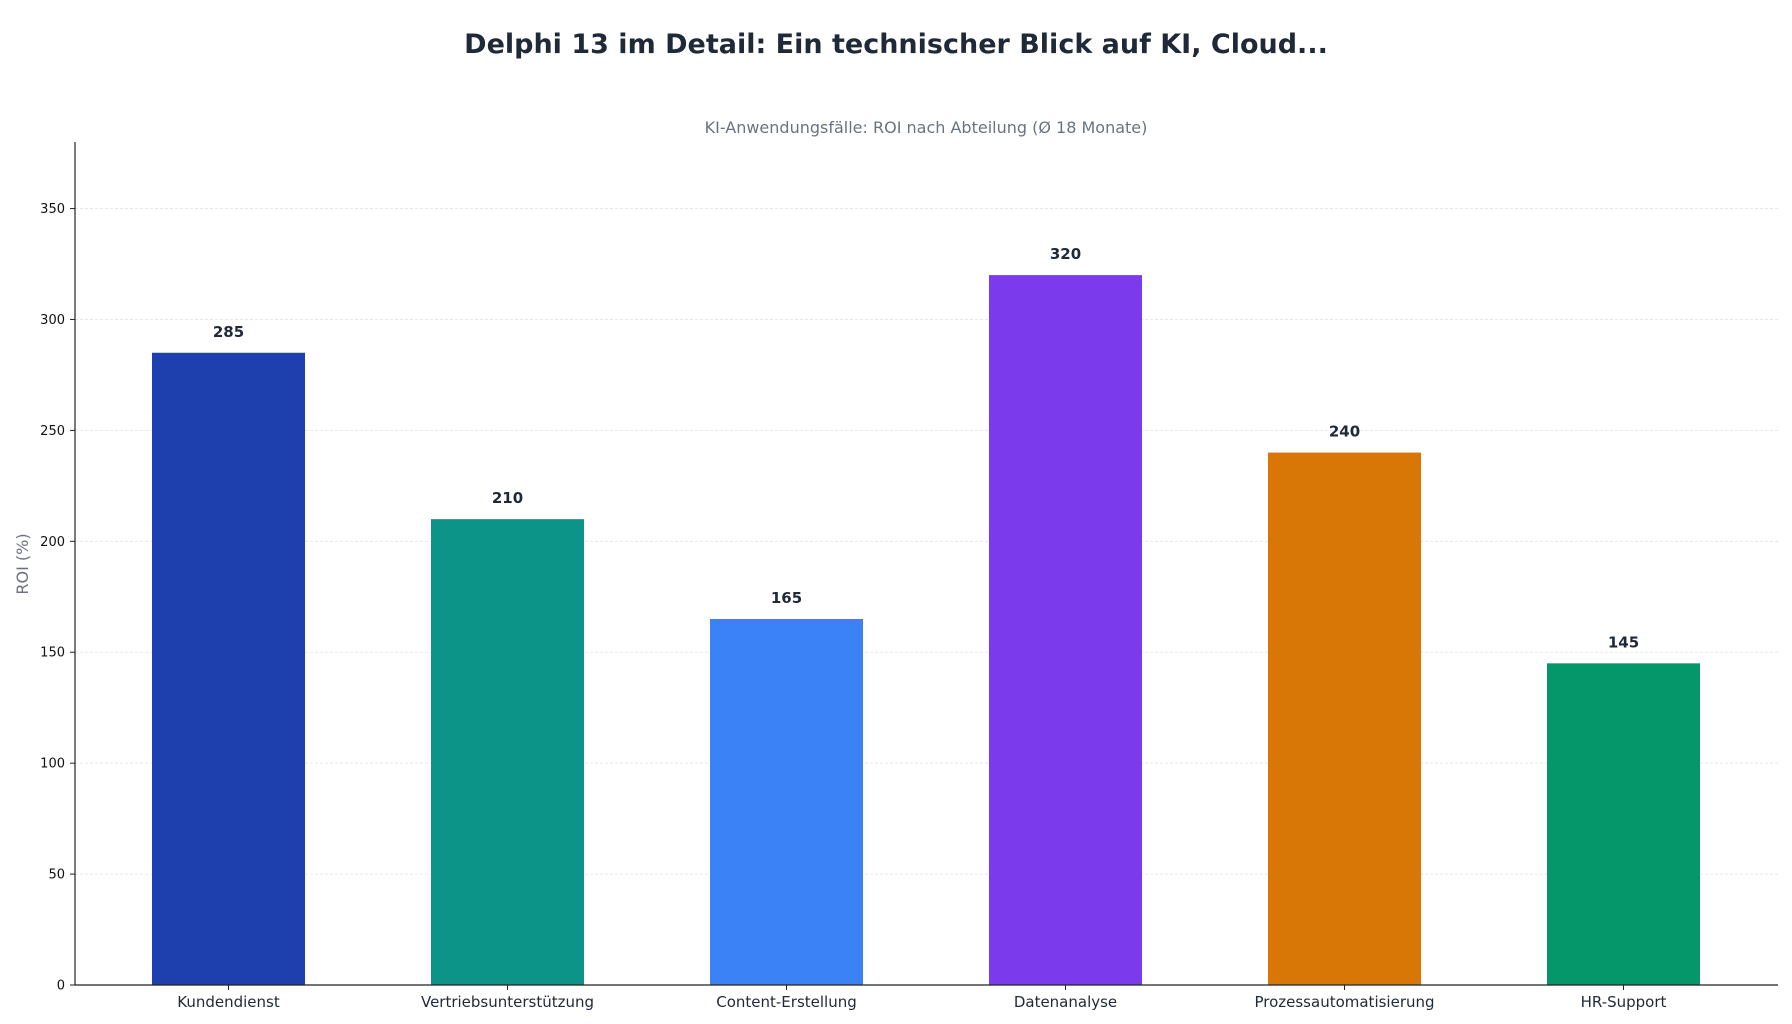 The image size is (1792, 1024). What do you see at coordinates (228, 668) in the screenshot?
I see `bar-kundendienst` at bounding box center [228, 668].